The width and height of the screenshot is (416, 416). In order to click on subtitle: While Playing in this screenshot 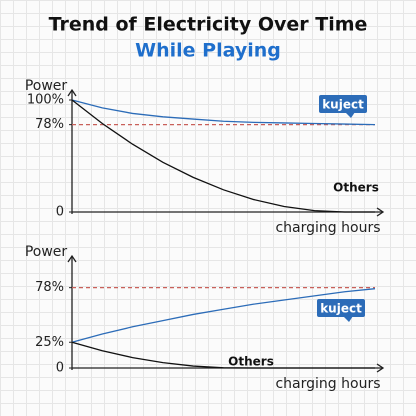, I will do `click(208, 51)`.